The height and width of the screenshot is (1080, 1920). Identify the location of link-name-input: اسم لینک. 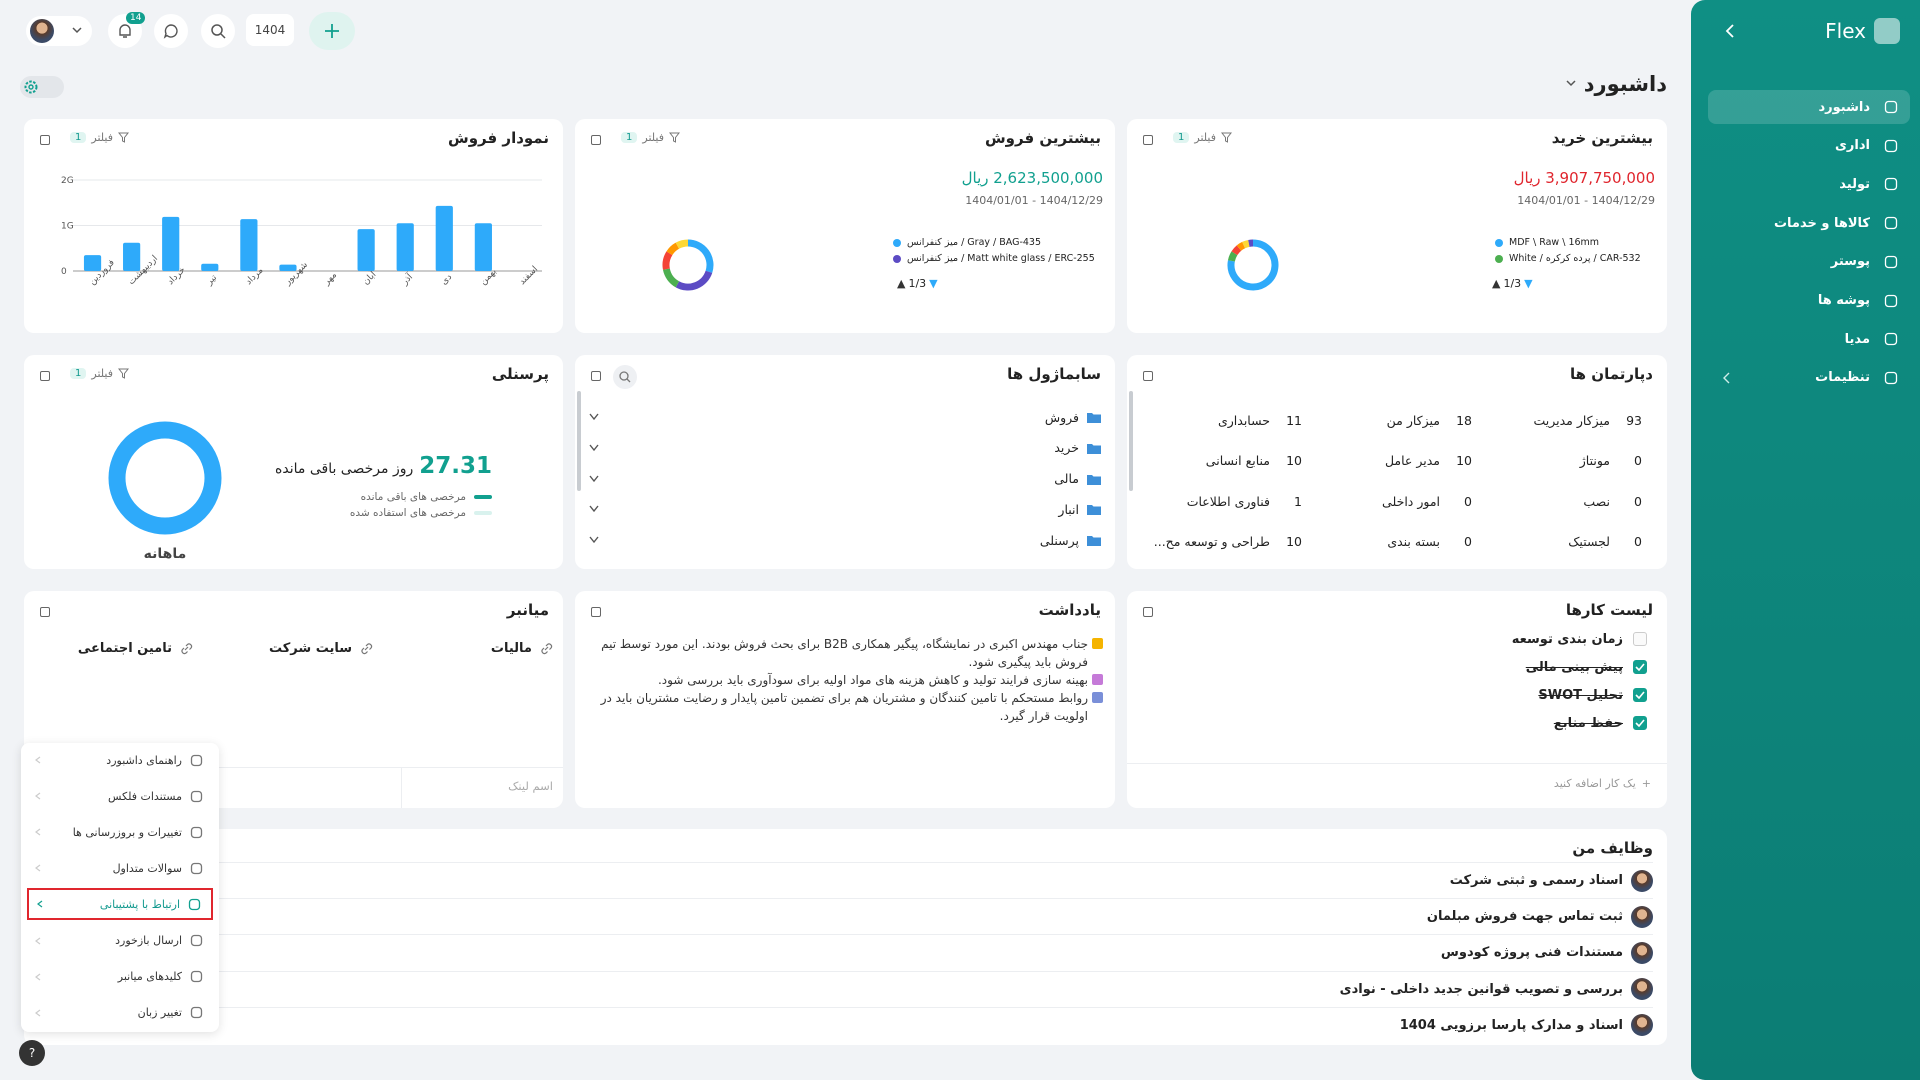
(530, 786).